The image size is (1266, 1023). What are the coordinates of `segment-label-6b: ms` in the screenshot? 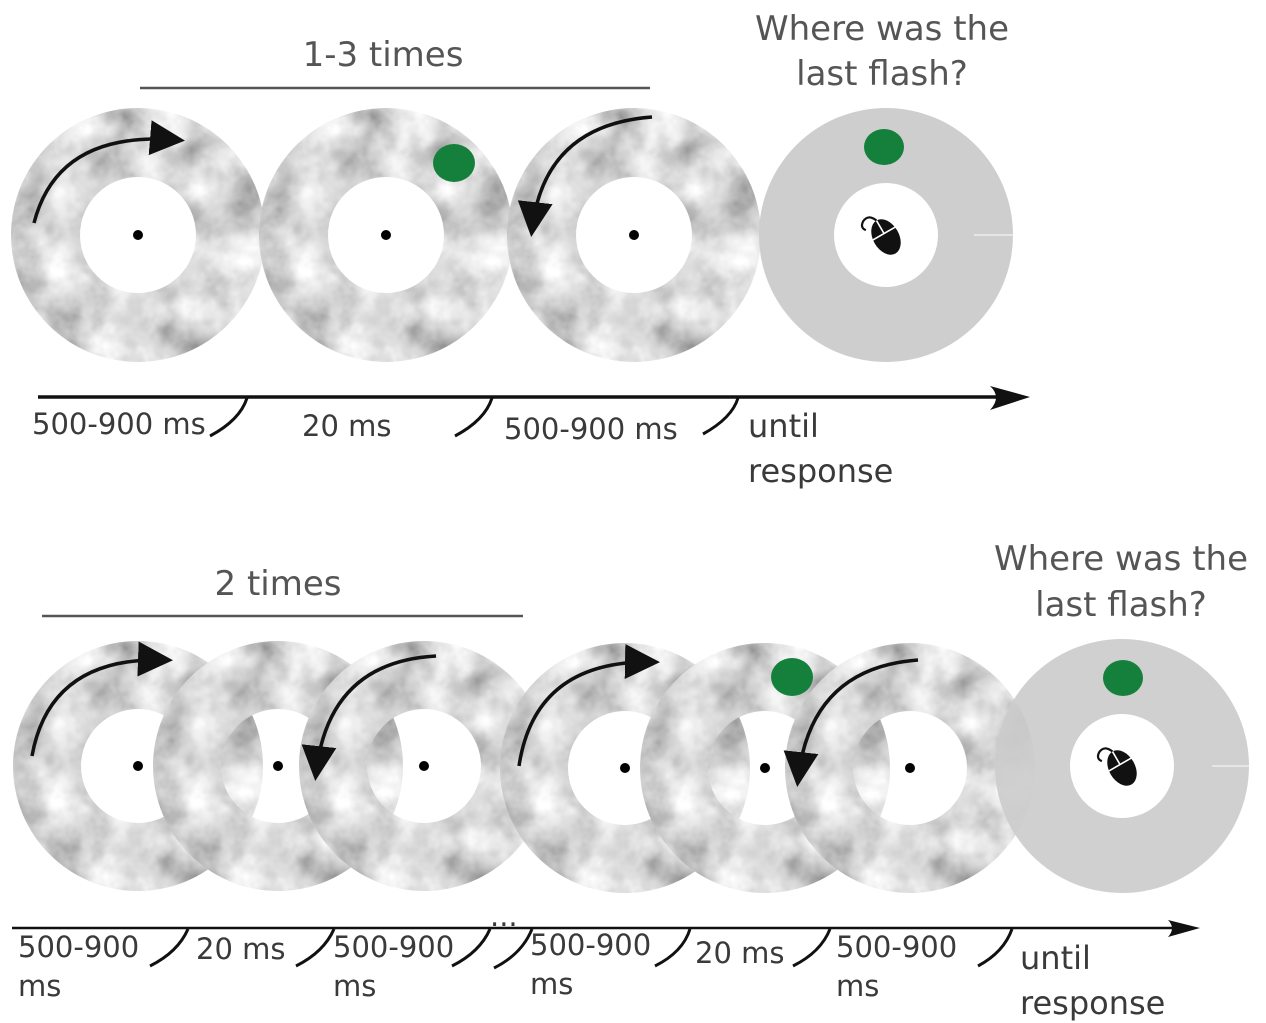 It's located at (857, 986).